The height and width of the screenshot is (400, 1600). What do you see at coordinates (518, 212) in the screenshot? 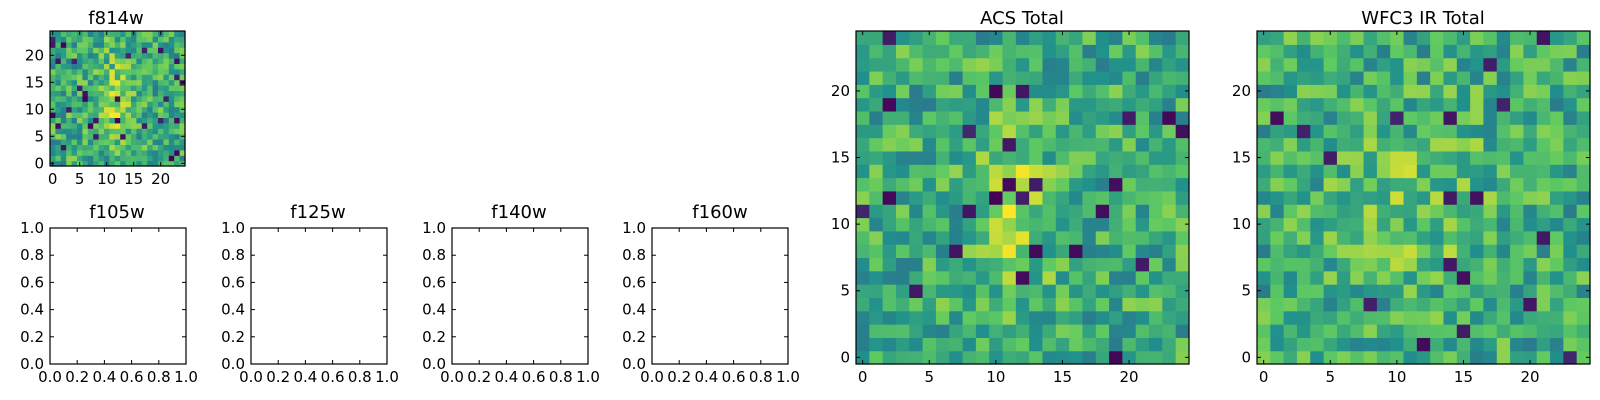
I see `panel-title-f140w: f140w` at bounding box center [518, 212].